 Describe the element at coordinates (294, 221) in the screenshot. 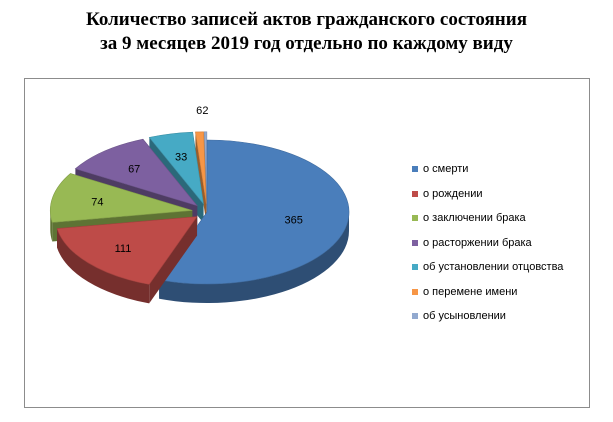

I see `data-label: 365` at that location.